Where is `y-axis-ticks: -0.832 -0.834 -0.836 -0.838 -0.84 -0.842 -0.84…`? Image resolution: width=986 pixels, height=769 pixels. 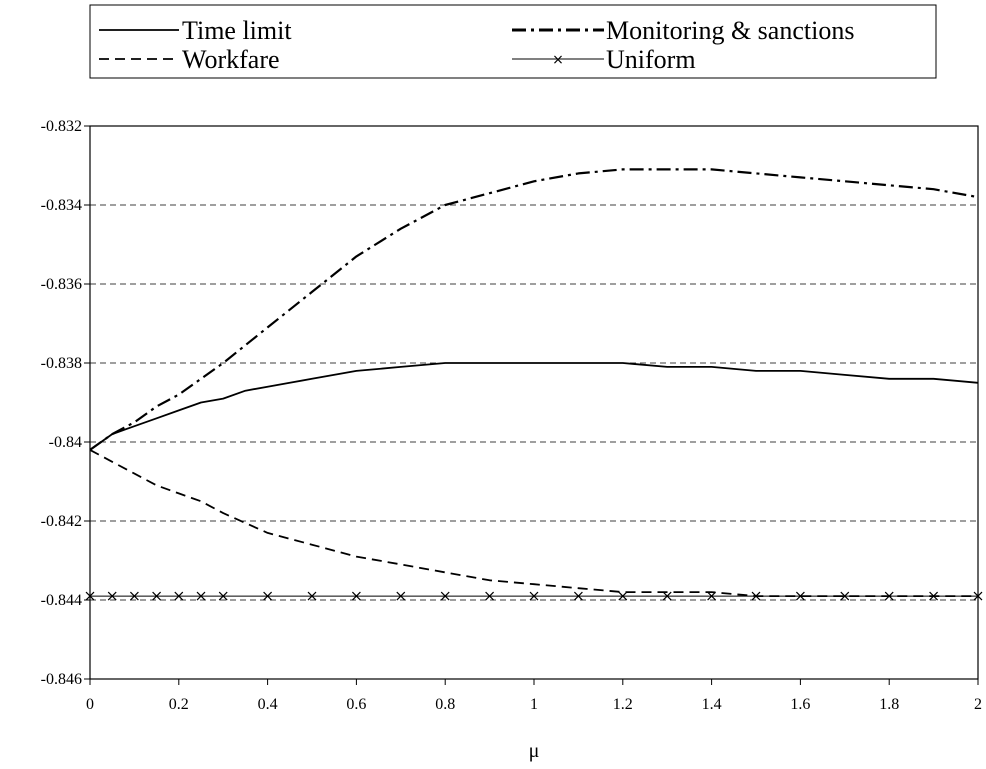
y-axis-ticks: -0.832 -0.834 -0.836 -0.838 -0.84 -0.842 -0.84… is located at coordinates (65, 403).